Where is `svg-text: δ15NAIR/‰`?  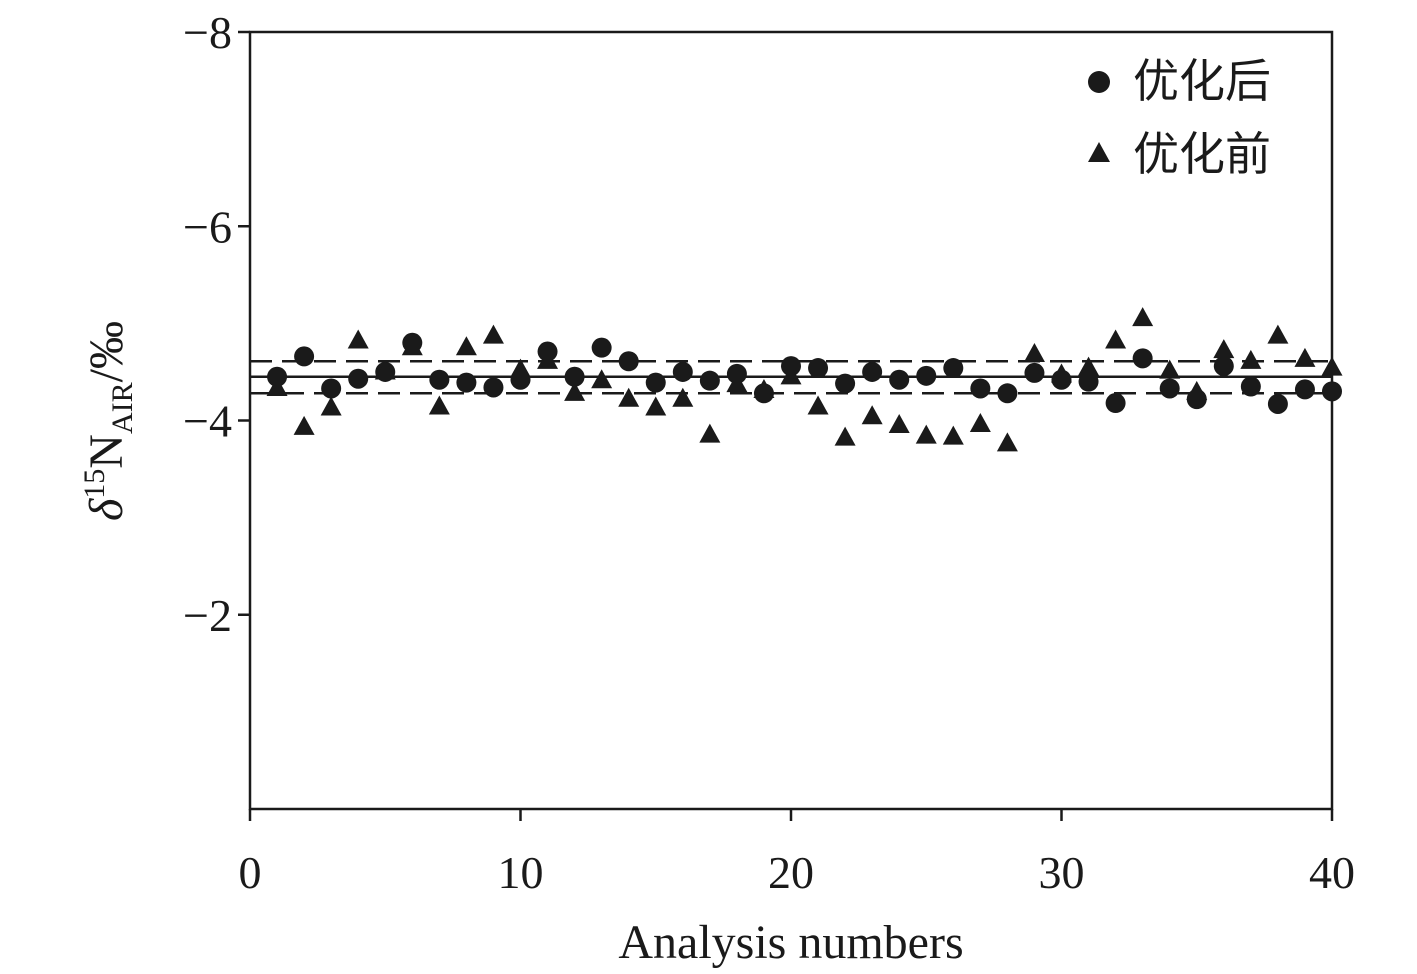 svg-text: δ15NAIR/‰ is located at coordinates (108, 421).